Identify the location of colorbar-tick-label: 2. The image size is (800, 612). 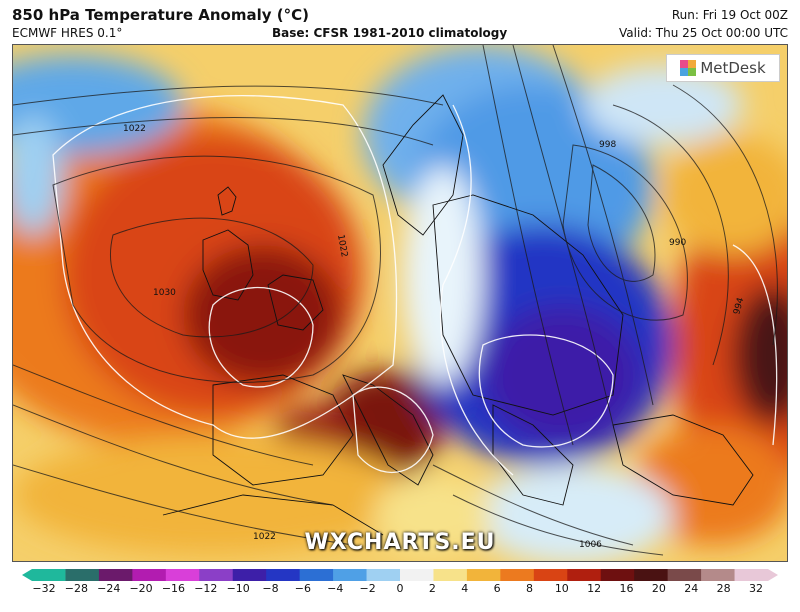
(432, 588).